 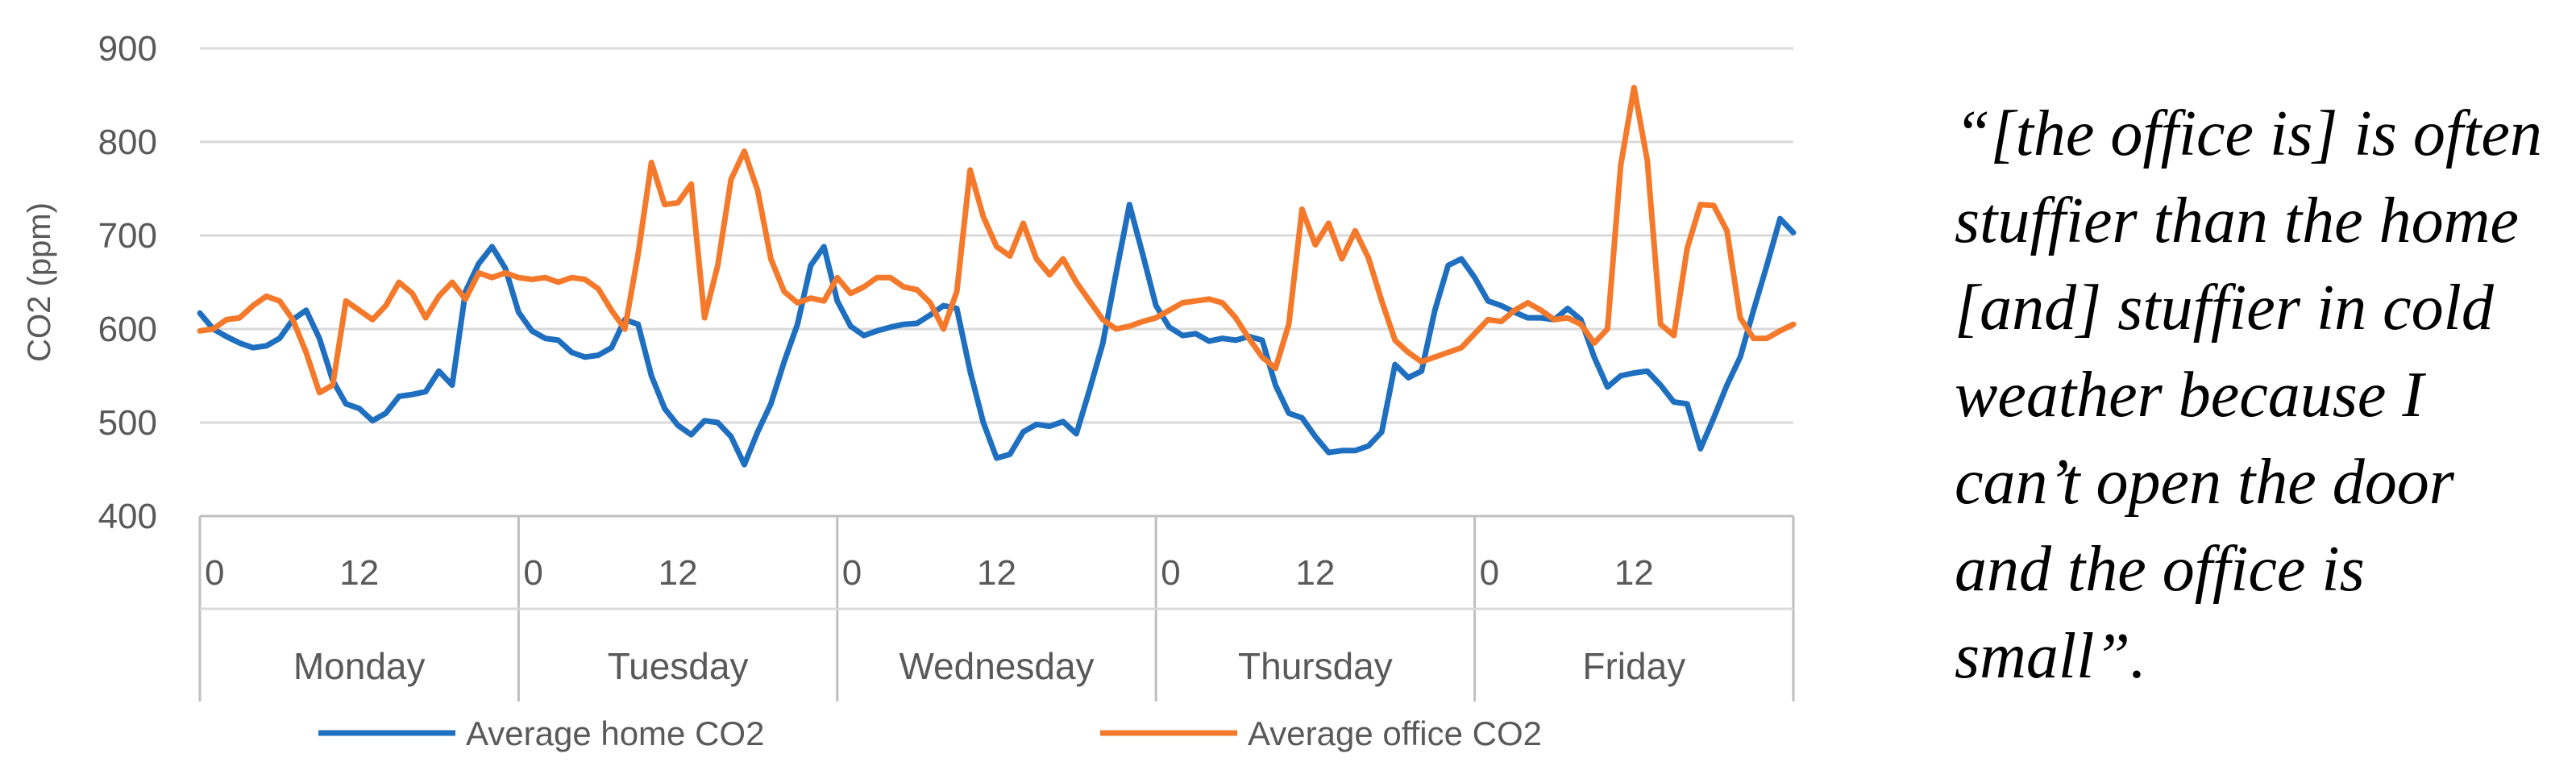 I want to click on y-tick-label-600: 600, so click(x=127, y=329).